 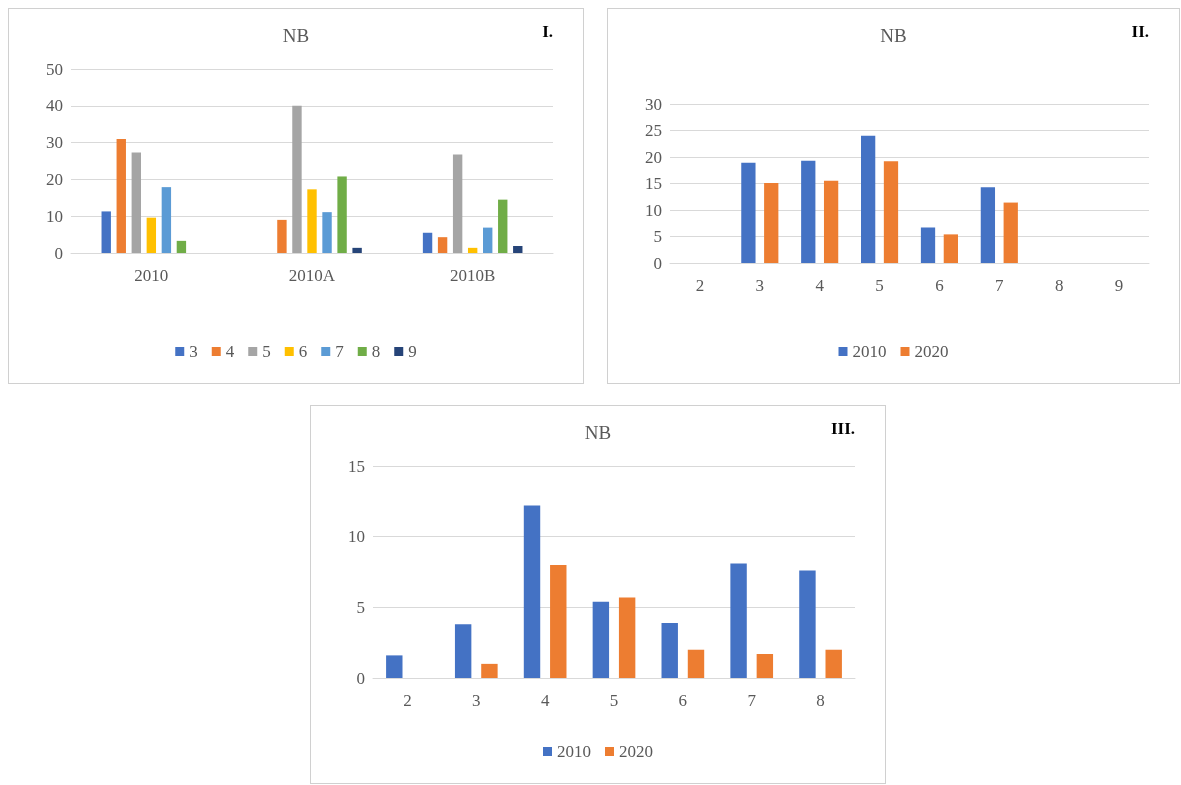 What do you see at coordinates (376, 351) in the screenshot?
I see `legend-label: 8` at bounding box center [376, 351].